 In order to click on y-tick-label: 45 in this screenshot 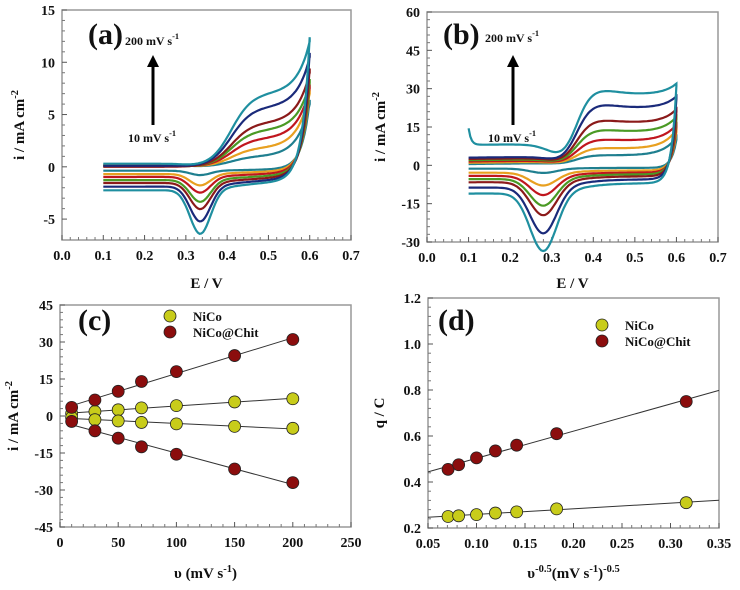, I will do `click(413, 51)`.